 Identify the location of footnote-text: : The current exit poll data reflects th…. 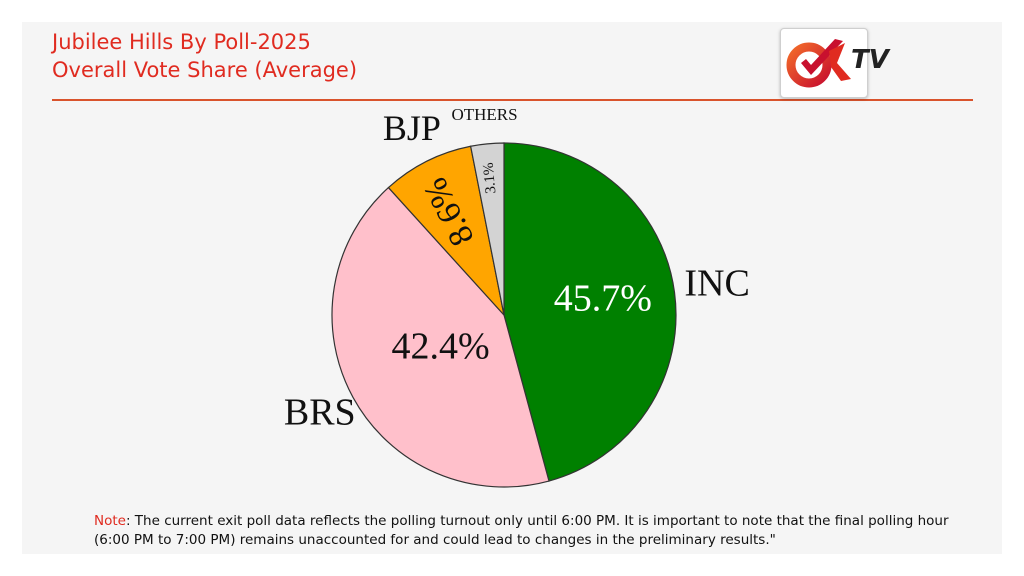
(521, 530).